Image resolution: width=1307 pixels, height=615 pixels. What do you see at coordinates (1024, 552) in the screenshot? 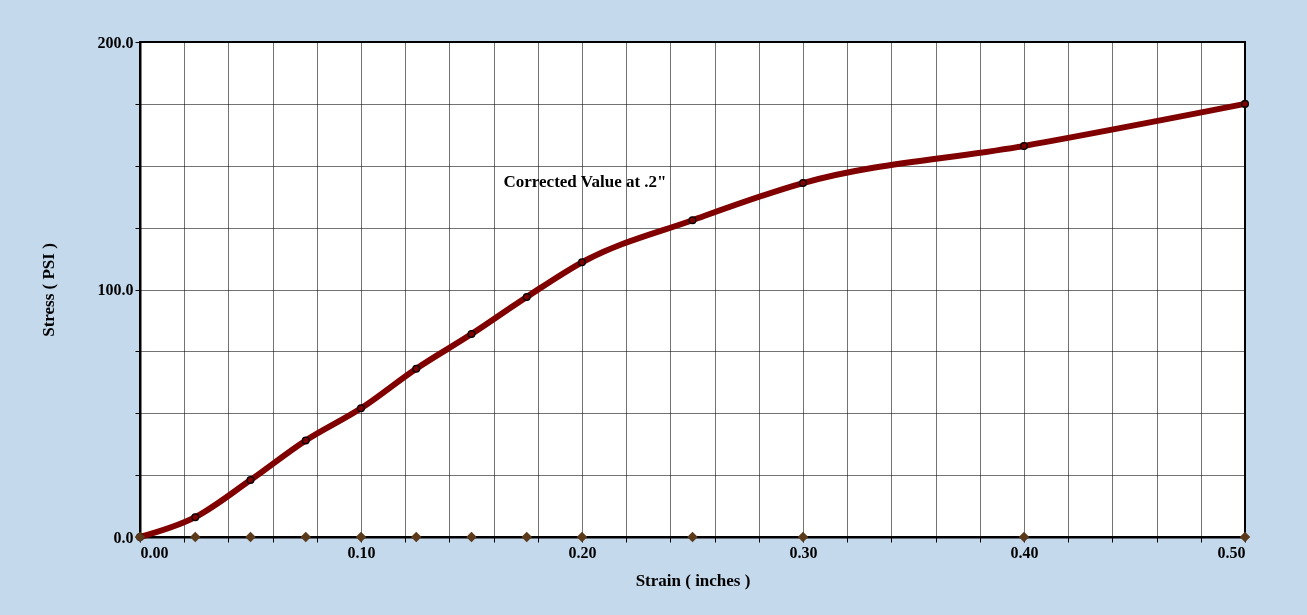
I see `x-tick-label: 0.40` at bounding box center [1024, 552].